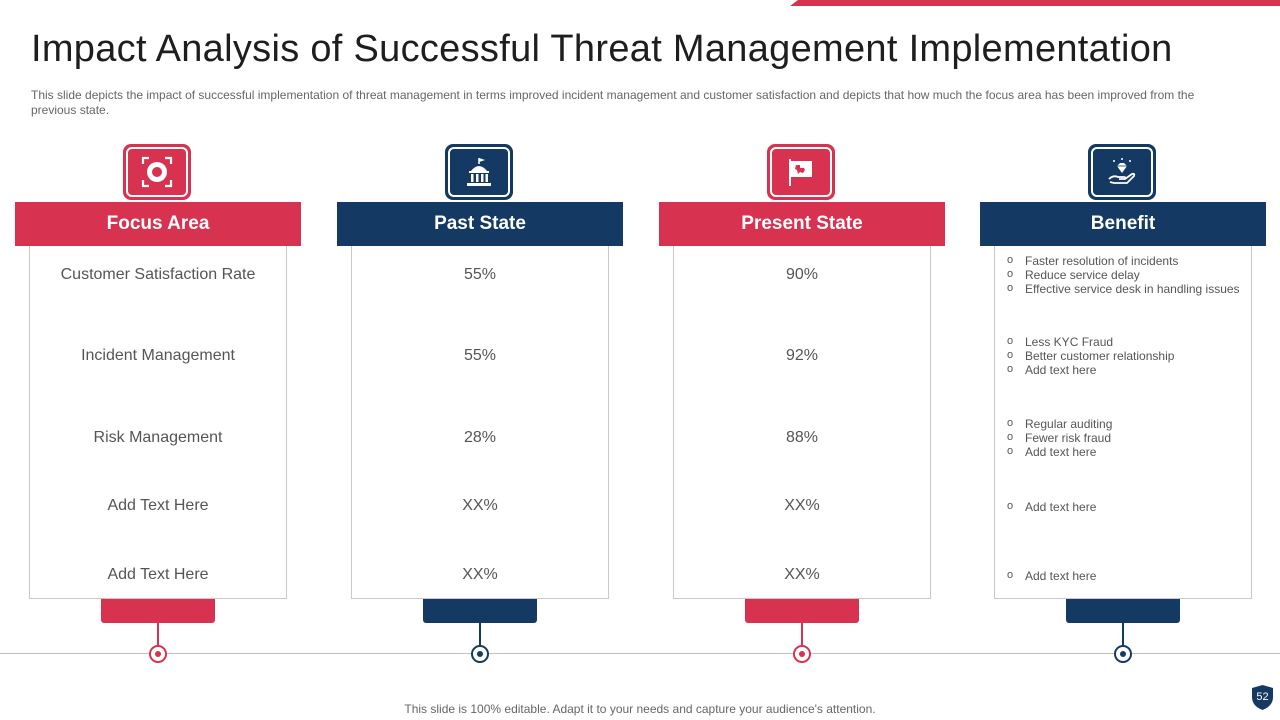 This screenshot has height=720, width=1280. What do you see at coordinates (158, 574) in the screenshot?
I see `focus-row-5: Add Text Here` at bounding box center [158, 574].